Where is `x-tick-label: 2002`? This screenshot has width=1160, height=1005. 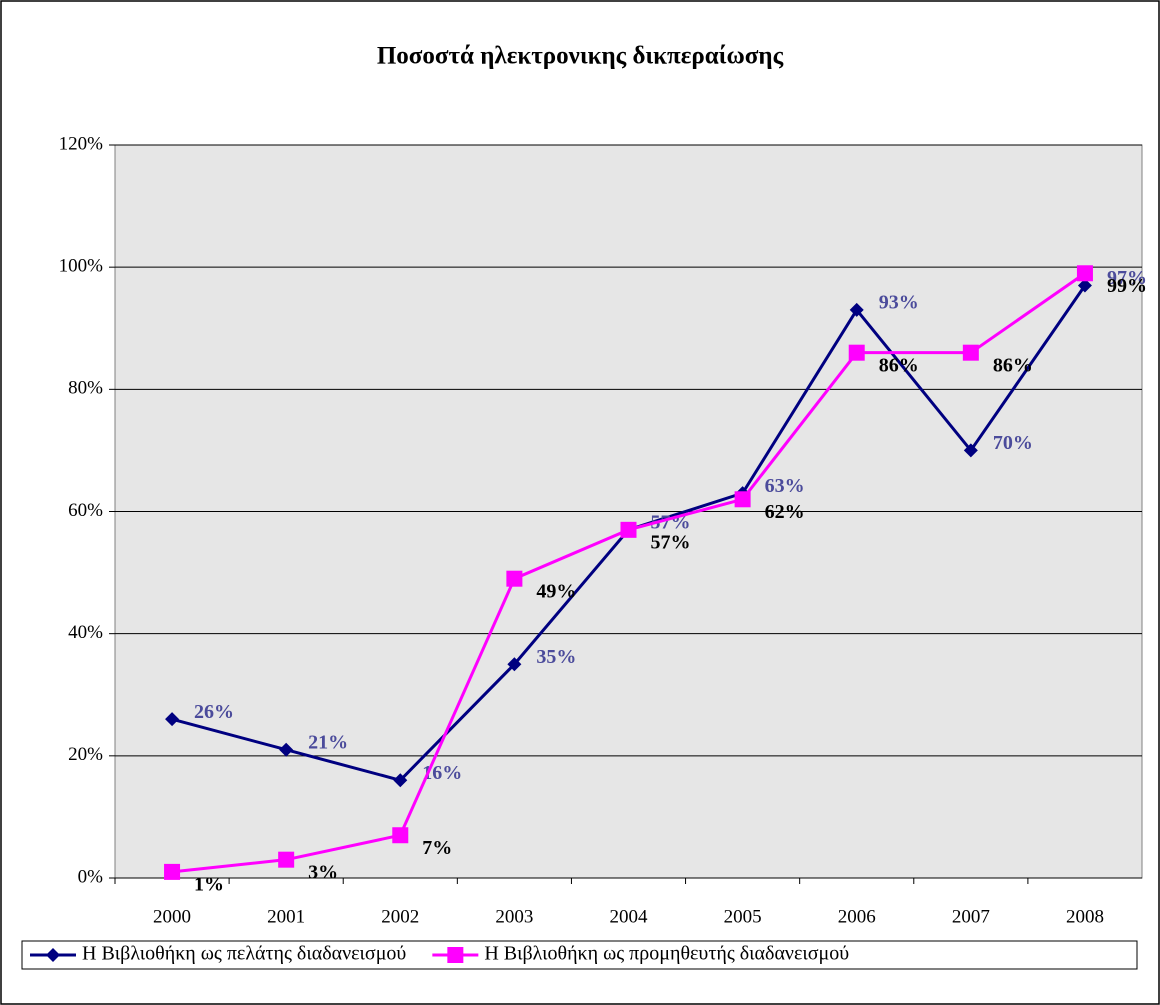
x-tick-label: 2002 is located at coordinates (400, 916).